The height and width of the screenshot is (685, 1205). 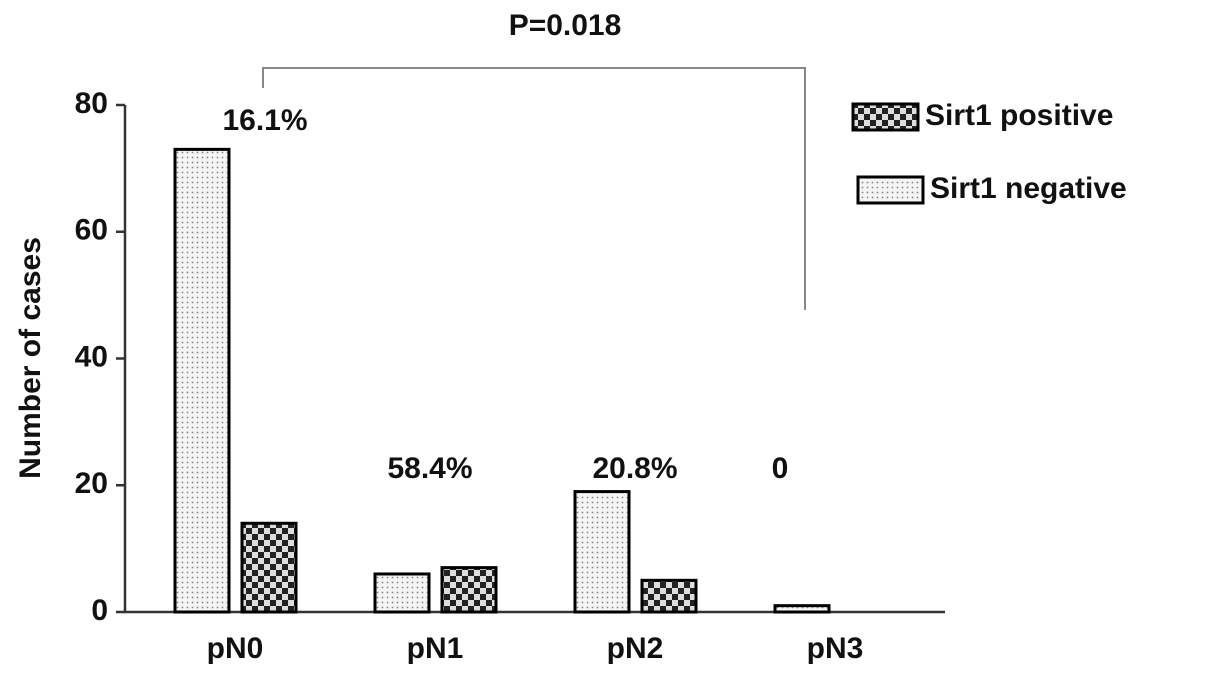 What do you see at coordinates (30, 358) in the screenshot?
I see `y-axis-label: Number of cases` at bounding box center [30, 358].